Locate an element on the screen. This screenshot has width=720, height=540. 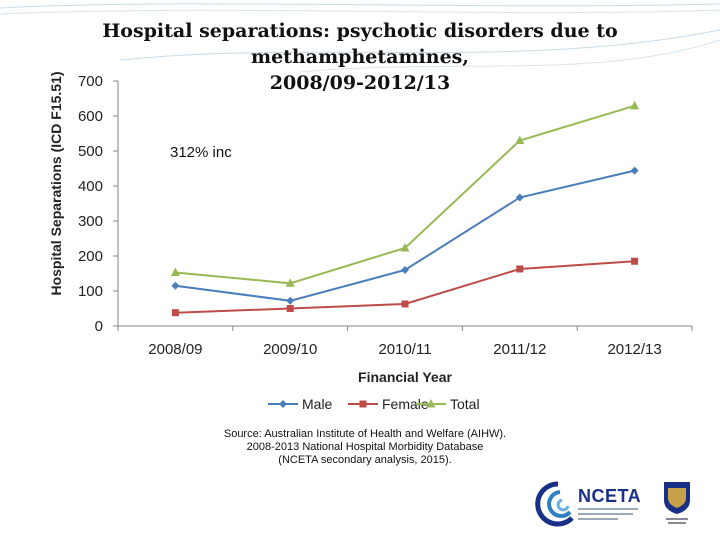
y-axis-title: Hospital Separations (ICD F15.51) is located at coordinates (56, 183).